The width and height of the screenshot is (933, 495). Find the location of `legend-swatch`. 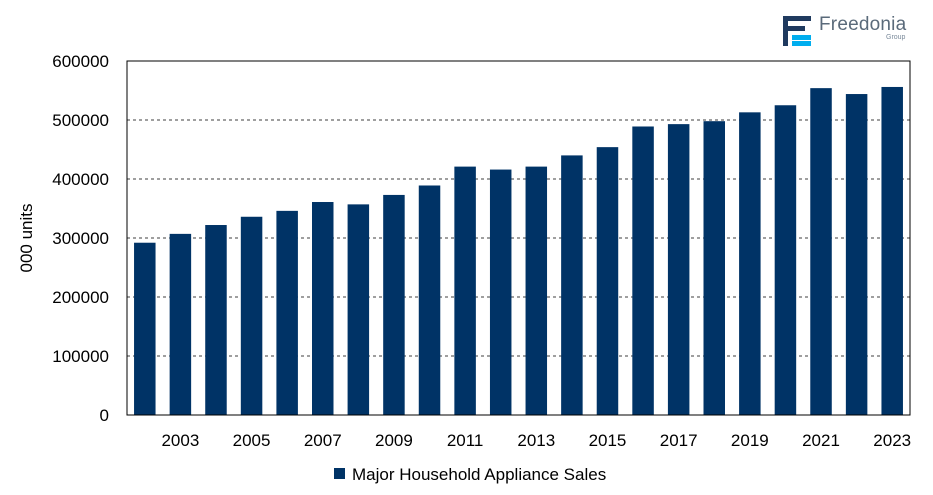

legend-swatch is located at coordinates (339, 473).